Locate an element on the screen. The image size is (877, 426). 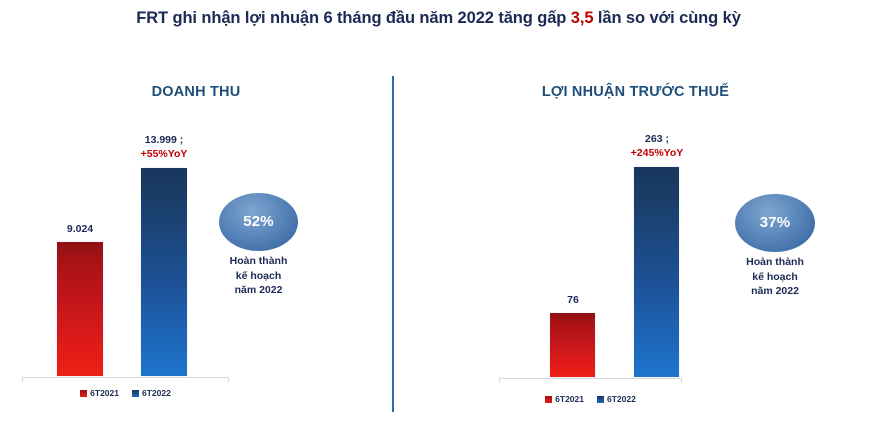
callout-caption-line-1-revenue: Hoàn thành is located at coordinates (258, 261).